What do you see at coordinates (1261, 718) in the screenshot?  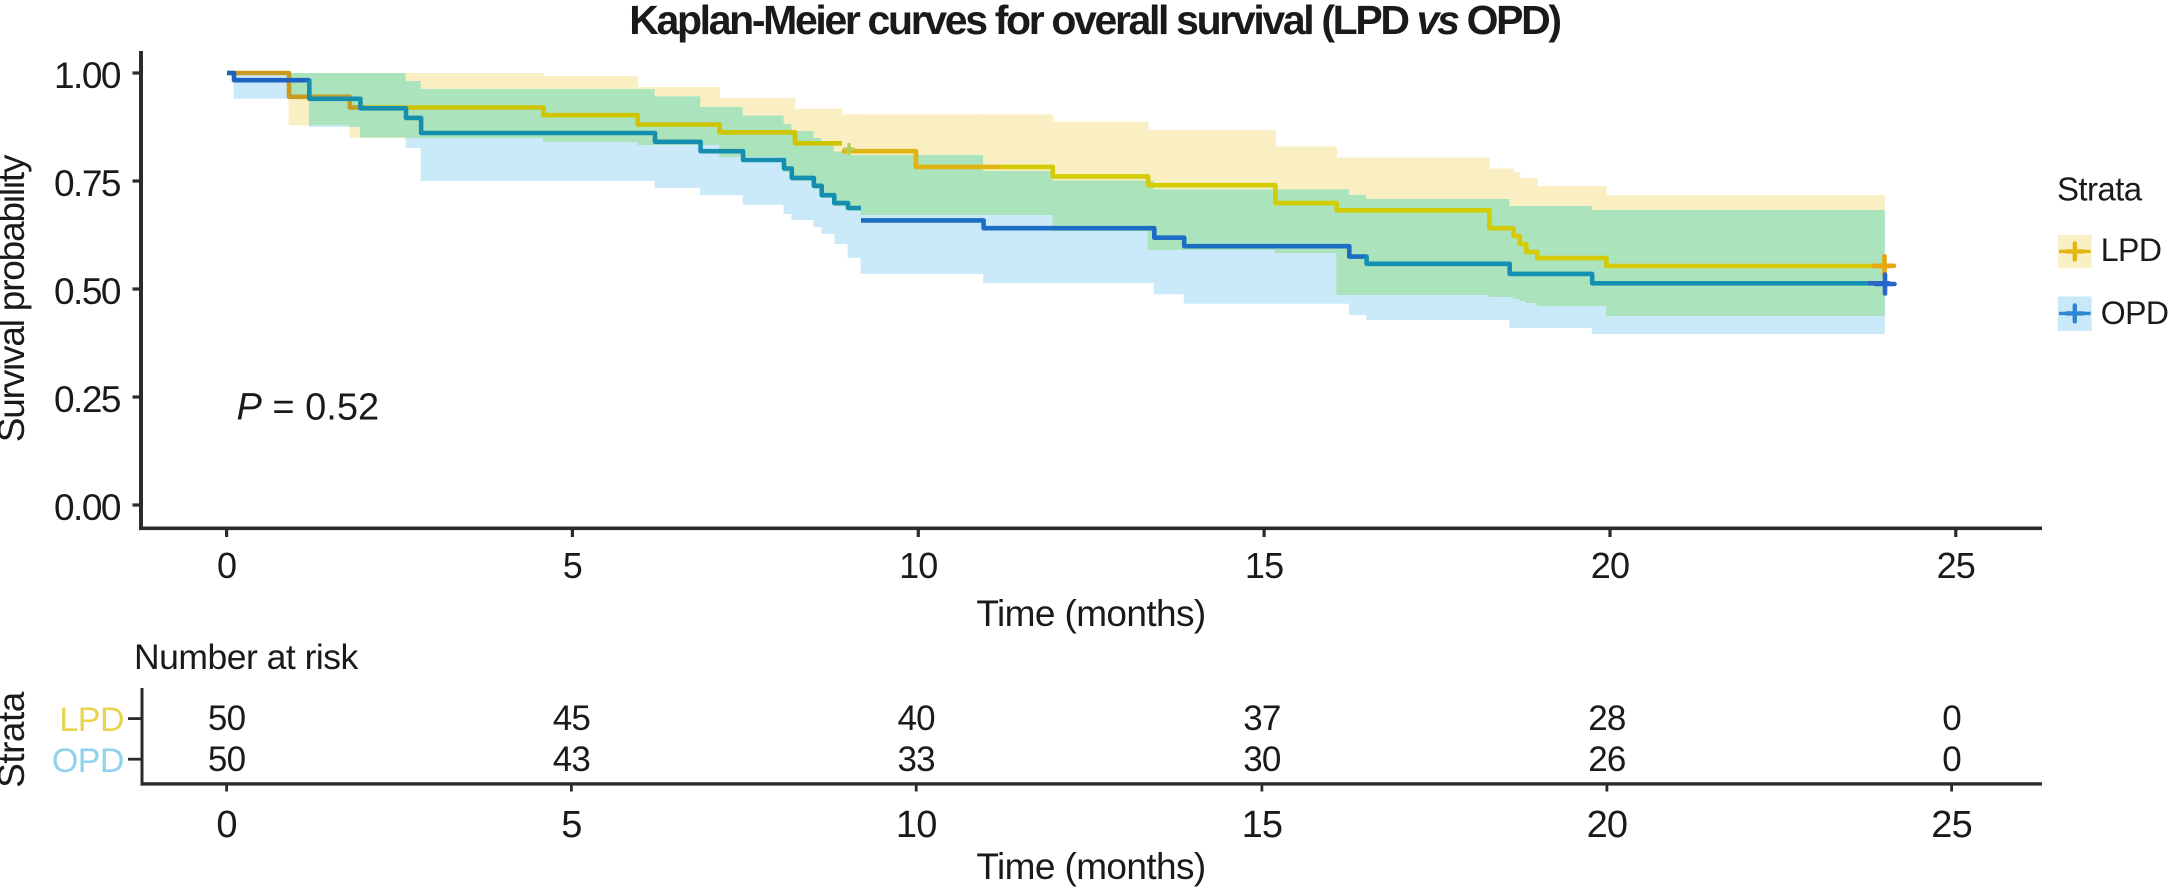 I see `svg-text: 37` at bounding box center [1261, 718].